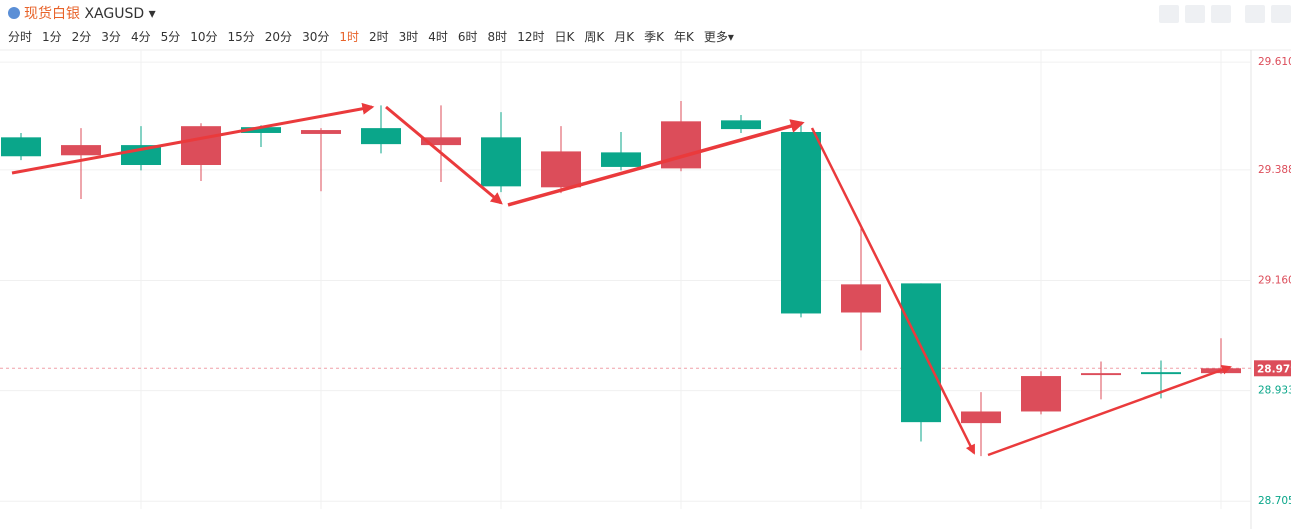 The width and height of the screenshot is (1291, 529). Describe the element at coordinates (497, 37) in the screenshot. I see `interval-button: 8时` at that location.